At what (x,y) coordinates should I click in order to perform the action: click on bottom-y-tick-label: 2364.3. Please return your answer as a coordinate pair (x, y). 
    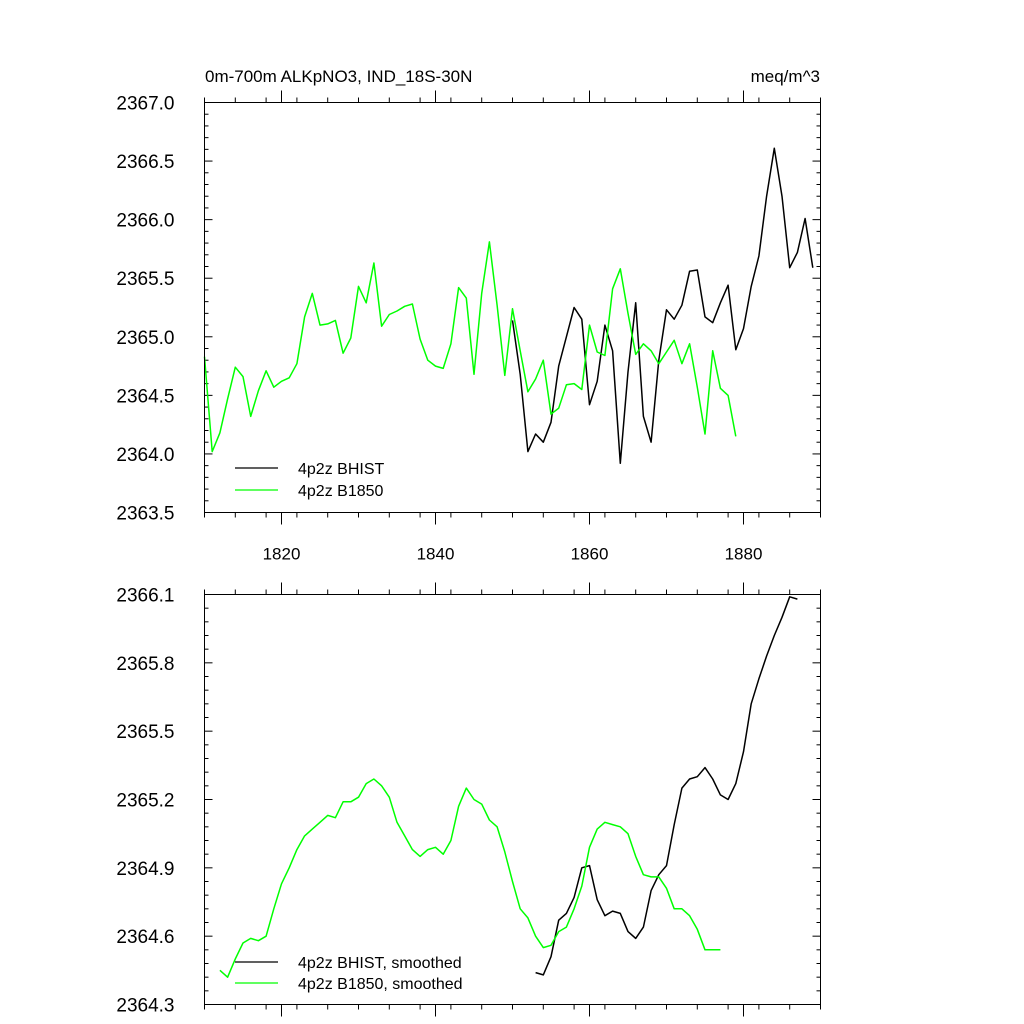
    Looking at the image, I should click on (145, 1006).